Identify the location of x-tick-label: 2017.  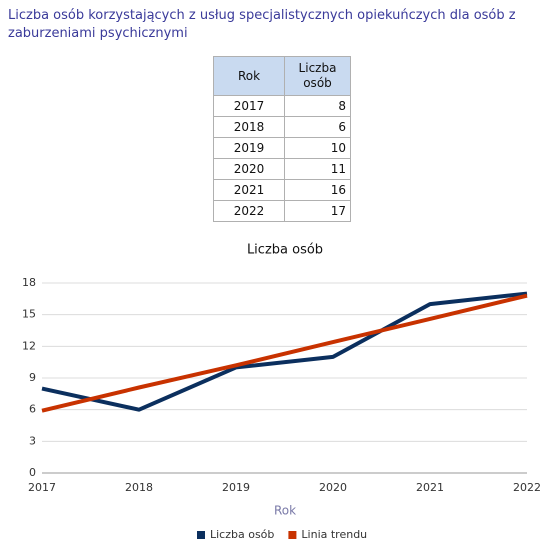
(42, 487).